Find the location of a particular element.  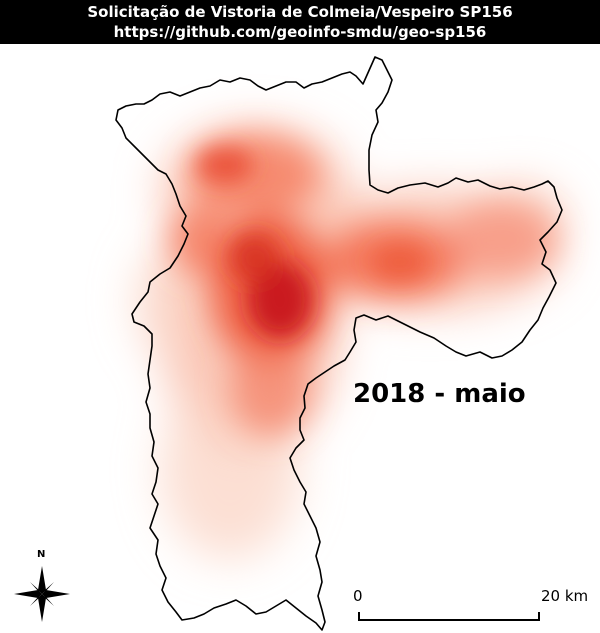

period-label: 2018 - maio is located at coordinates (439, 394).